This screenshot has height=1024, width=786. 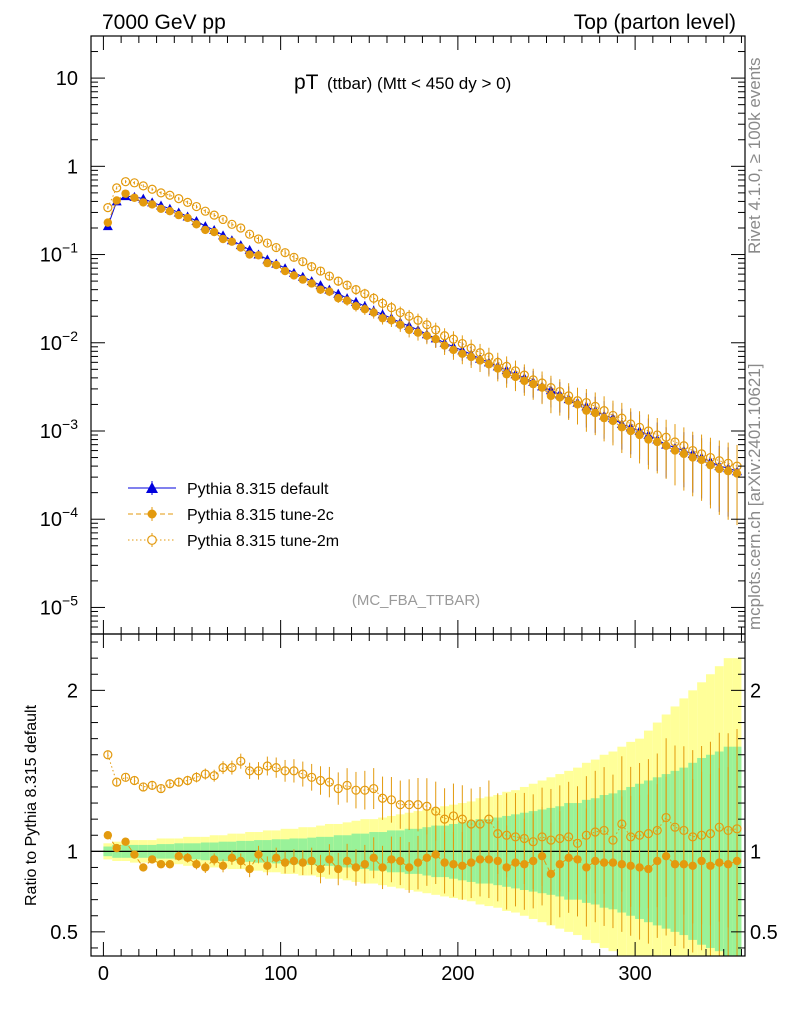 What do you see at coordinates (152, 514) in the screenshot?
I see `legend-marker` at bounding box center [152, 514].